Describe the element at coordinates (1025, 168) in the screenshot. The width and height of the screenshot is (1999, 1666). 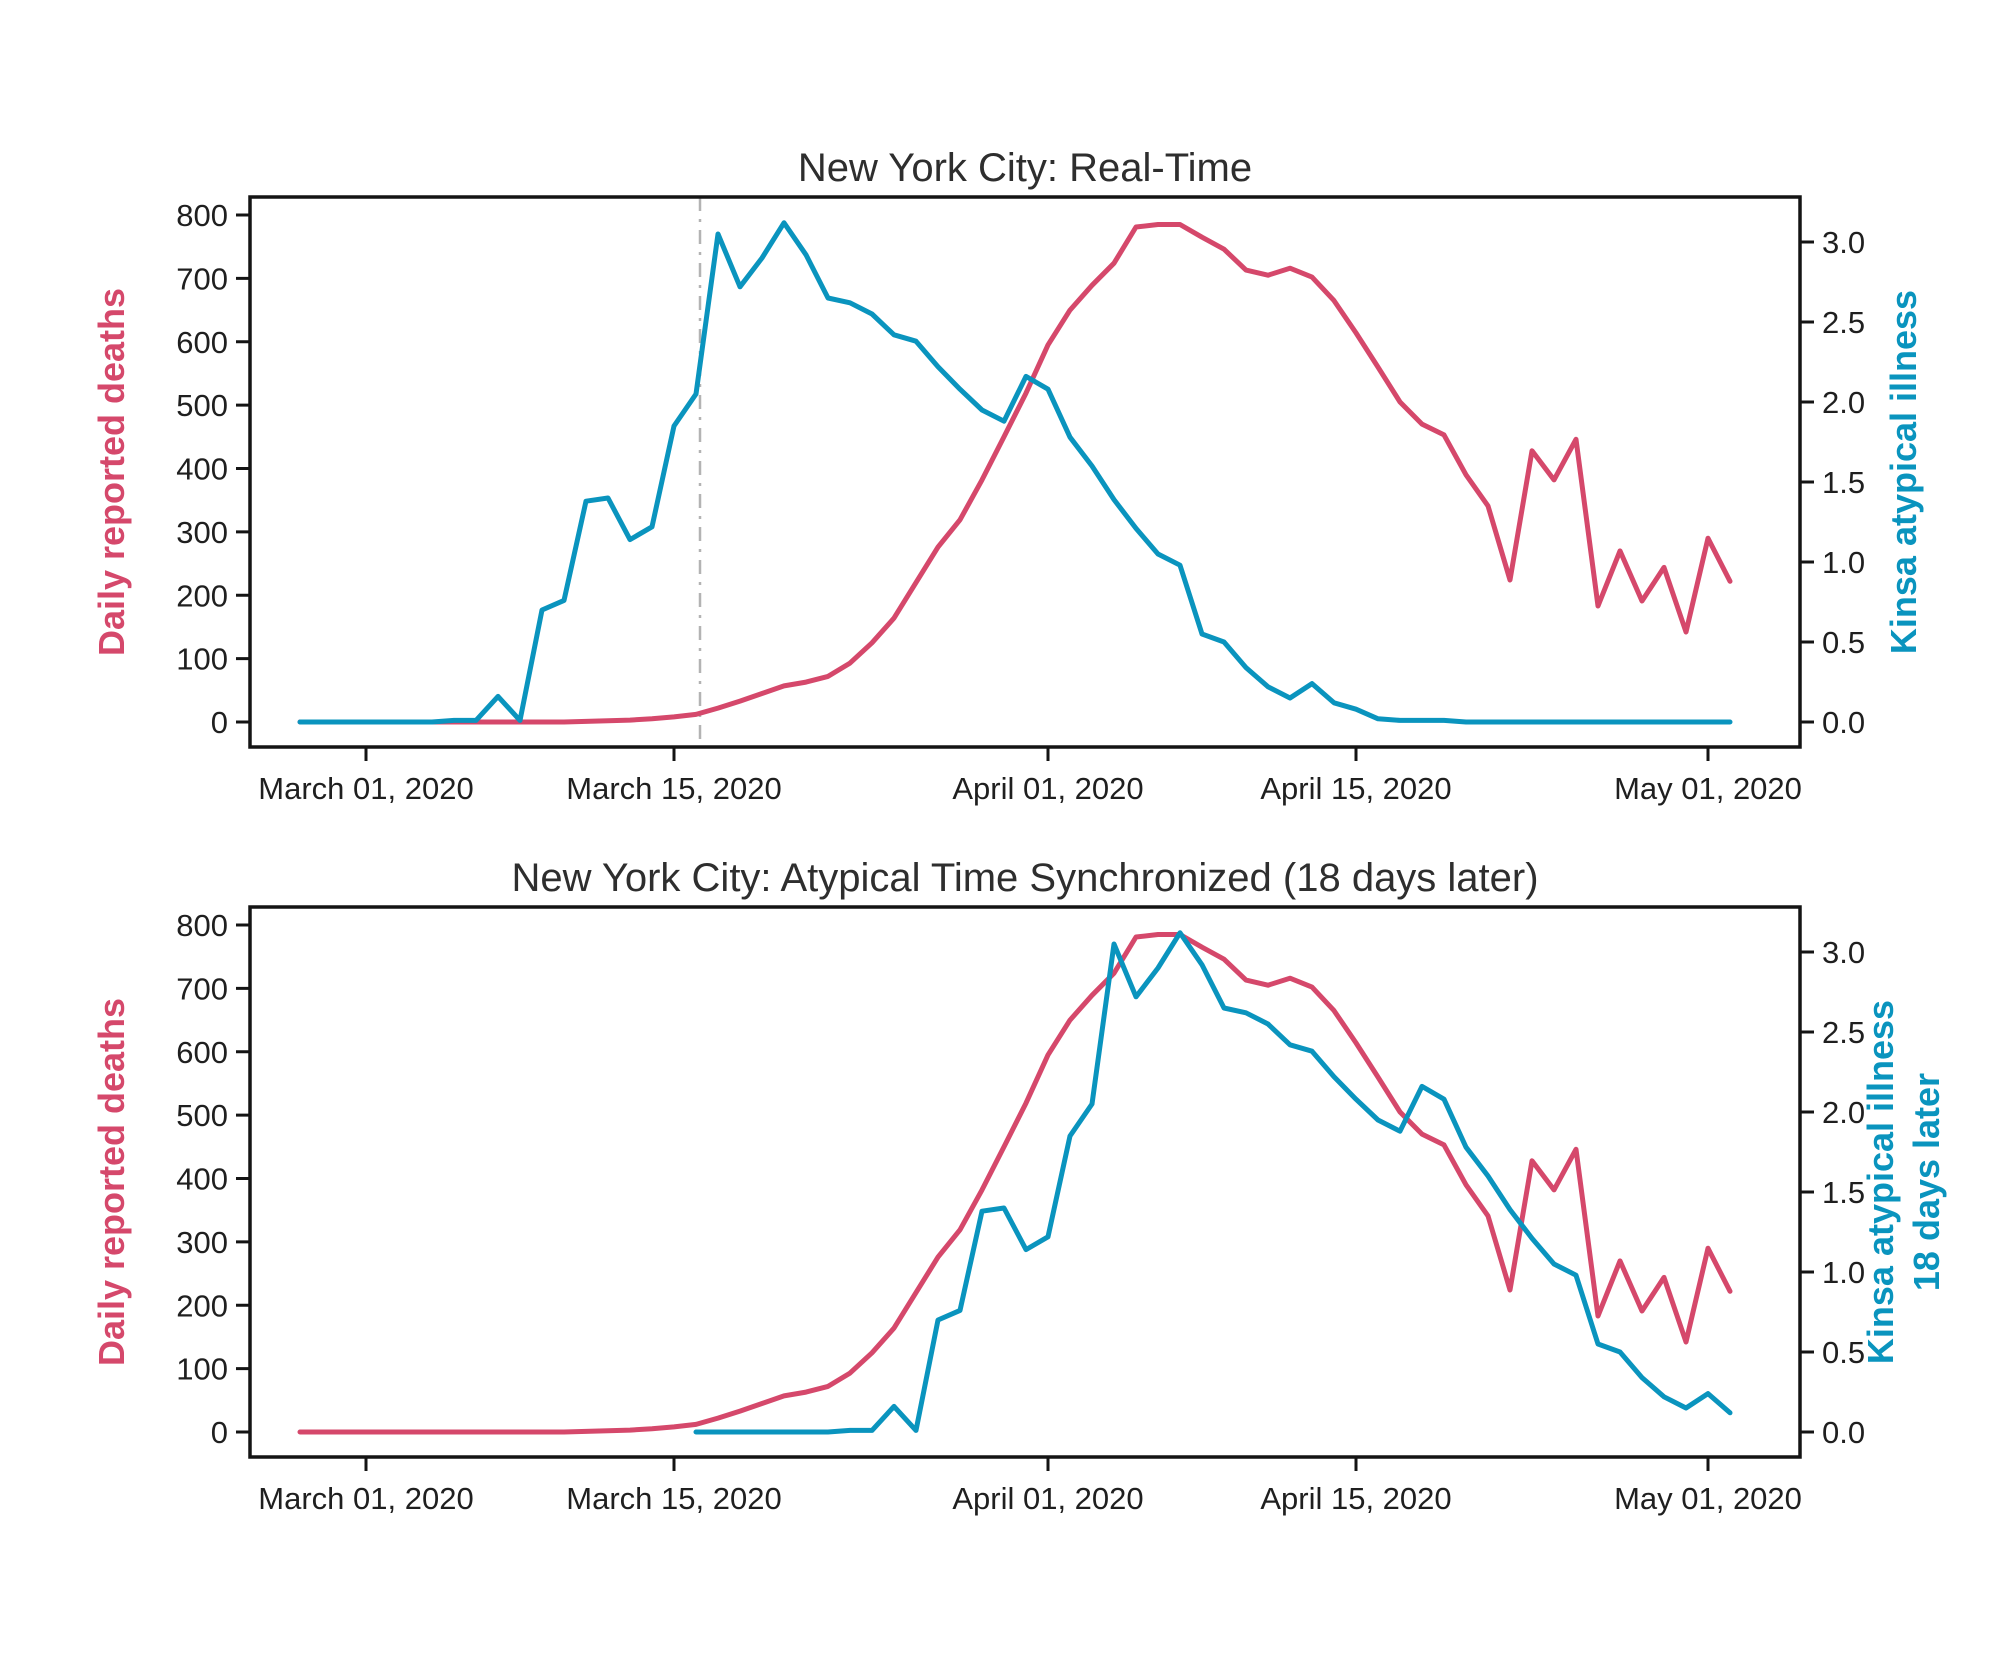
I see `chart-title-real-time: New York City: Real-Time` at that location.